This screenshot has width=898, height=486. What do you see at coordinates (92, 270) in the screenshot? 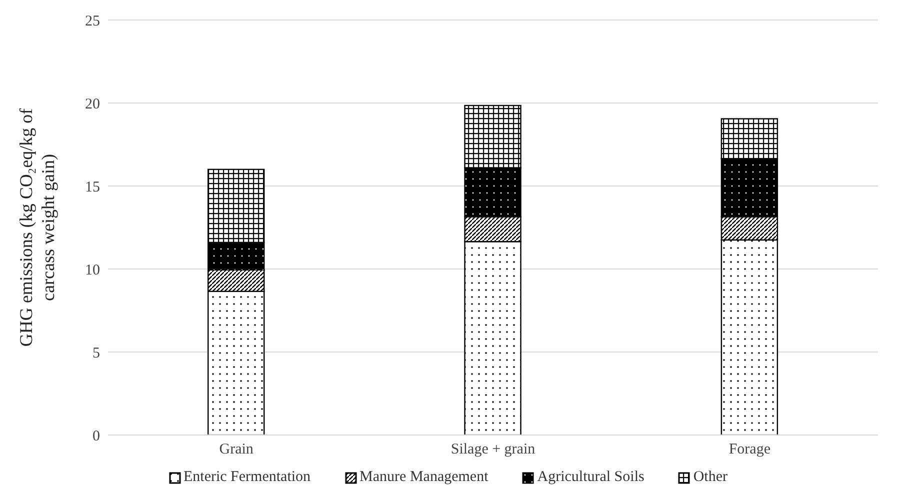
I see `y-tick-label: 10` at bounding box center [92, 270].